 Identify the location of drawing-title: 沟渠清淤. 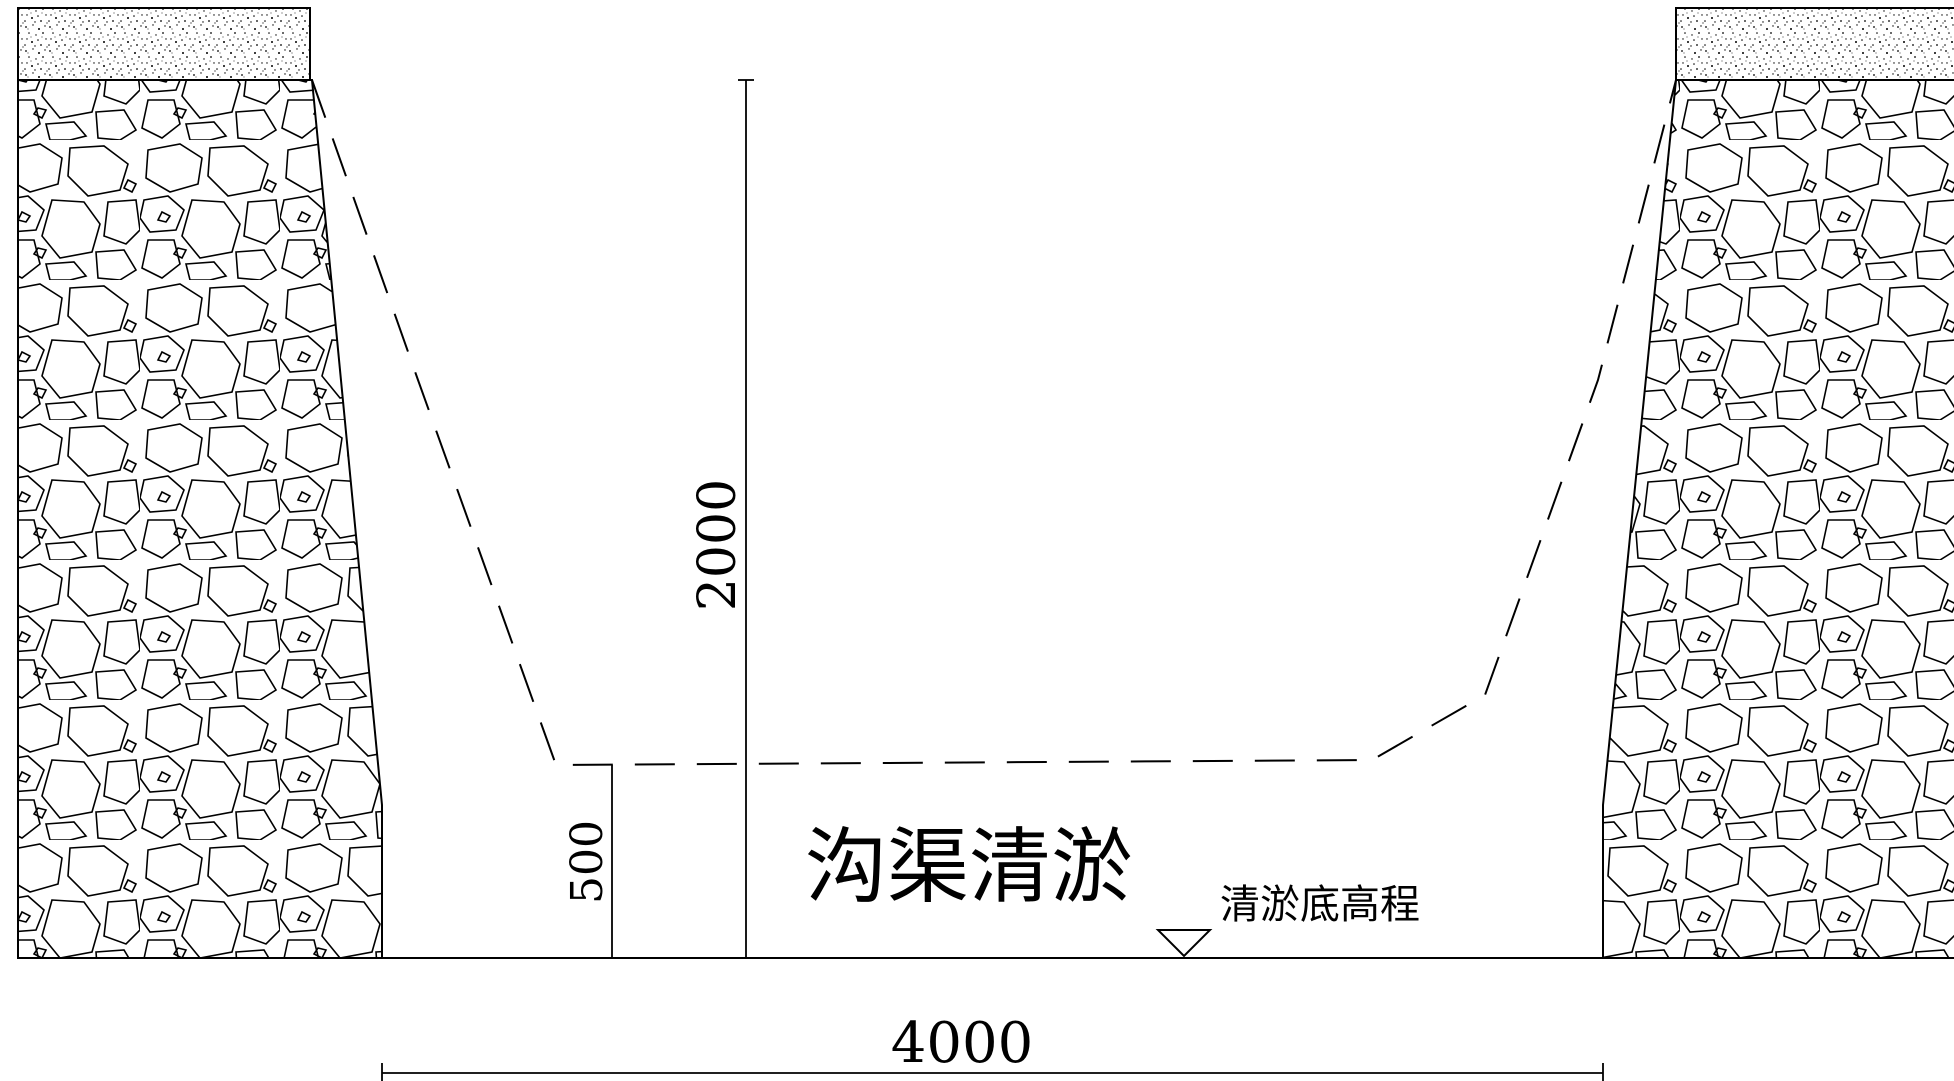
(969, 867).